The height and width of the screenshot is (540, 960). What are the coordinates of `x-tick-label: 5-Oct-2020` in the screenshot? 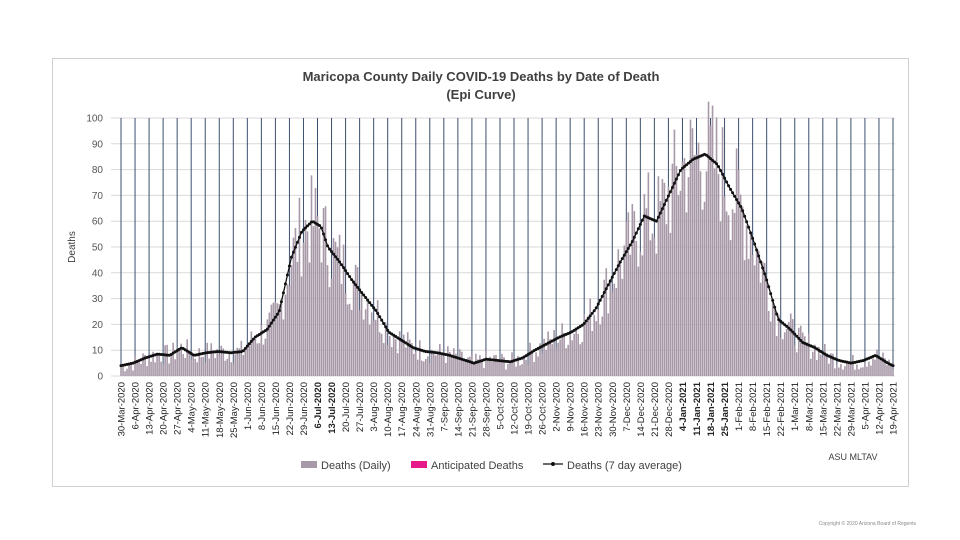 It's located at (500, 406).